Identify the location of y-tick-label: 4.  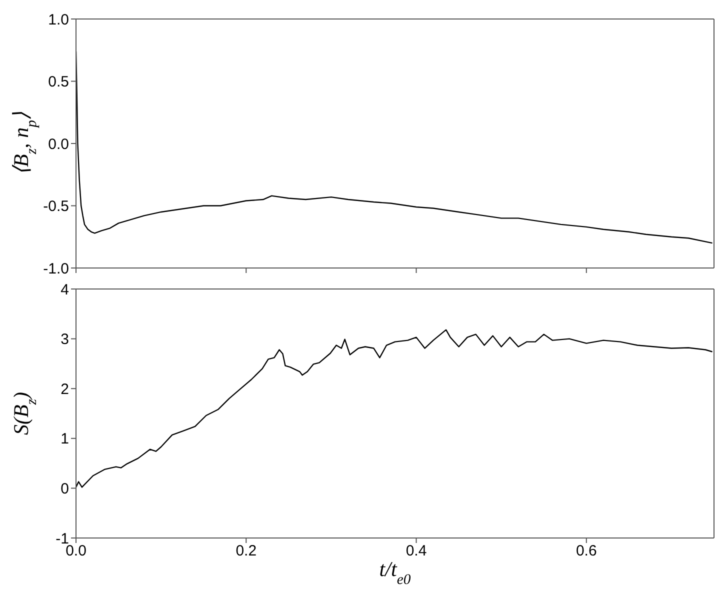
(64, 289).